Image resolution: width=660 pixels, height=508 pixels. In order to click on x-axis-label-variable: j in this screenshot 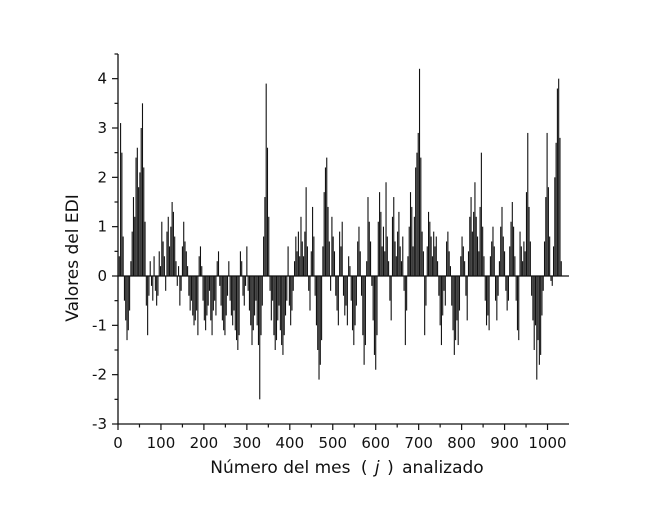, I will do `click(376, 468)`.